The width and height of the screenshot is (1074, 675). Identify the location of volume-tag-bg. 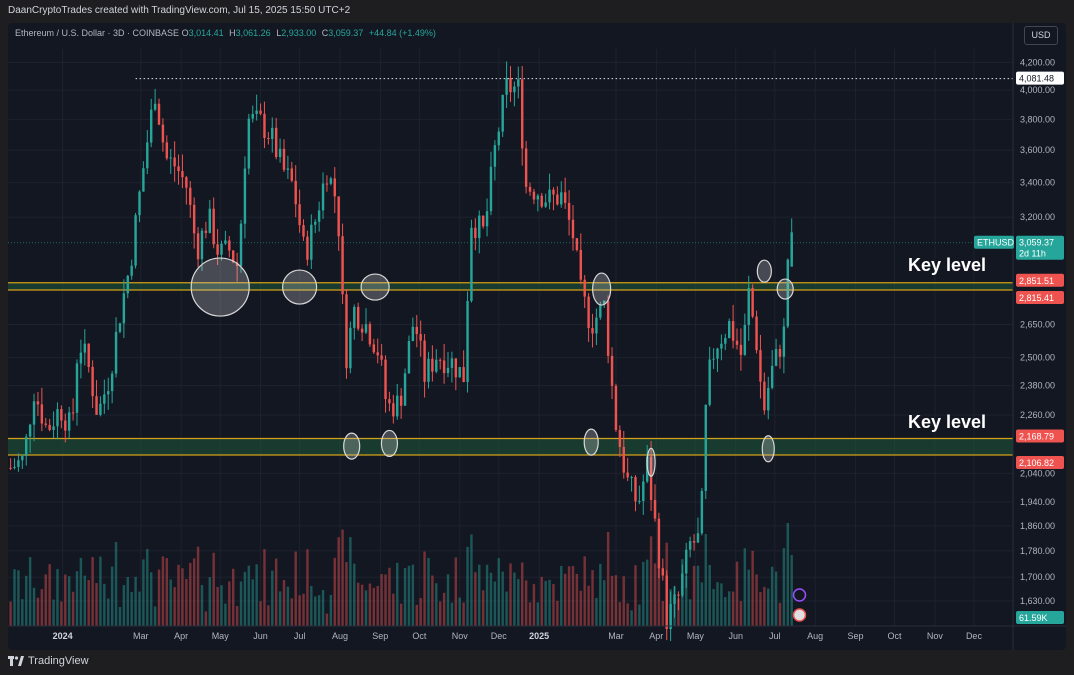
(1040, 617).